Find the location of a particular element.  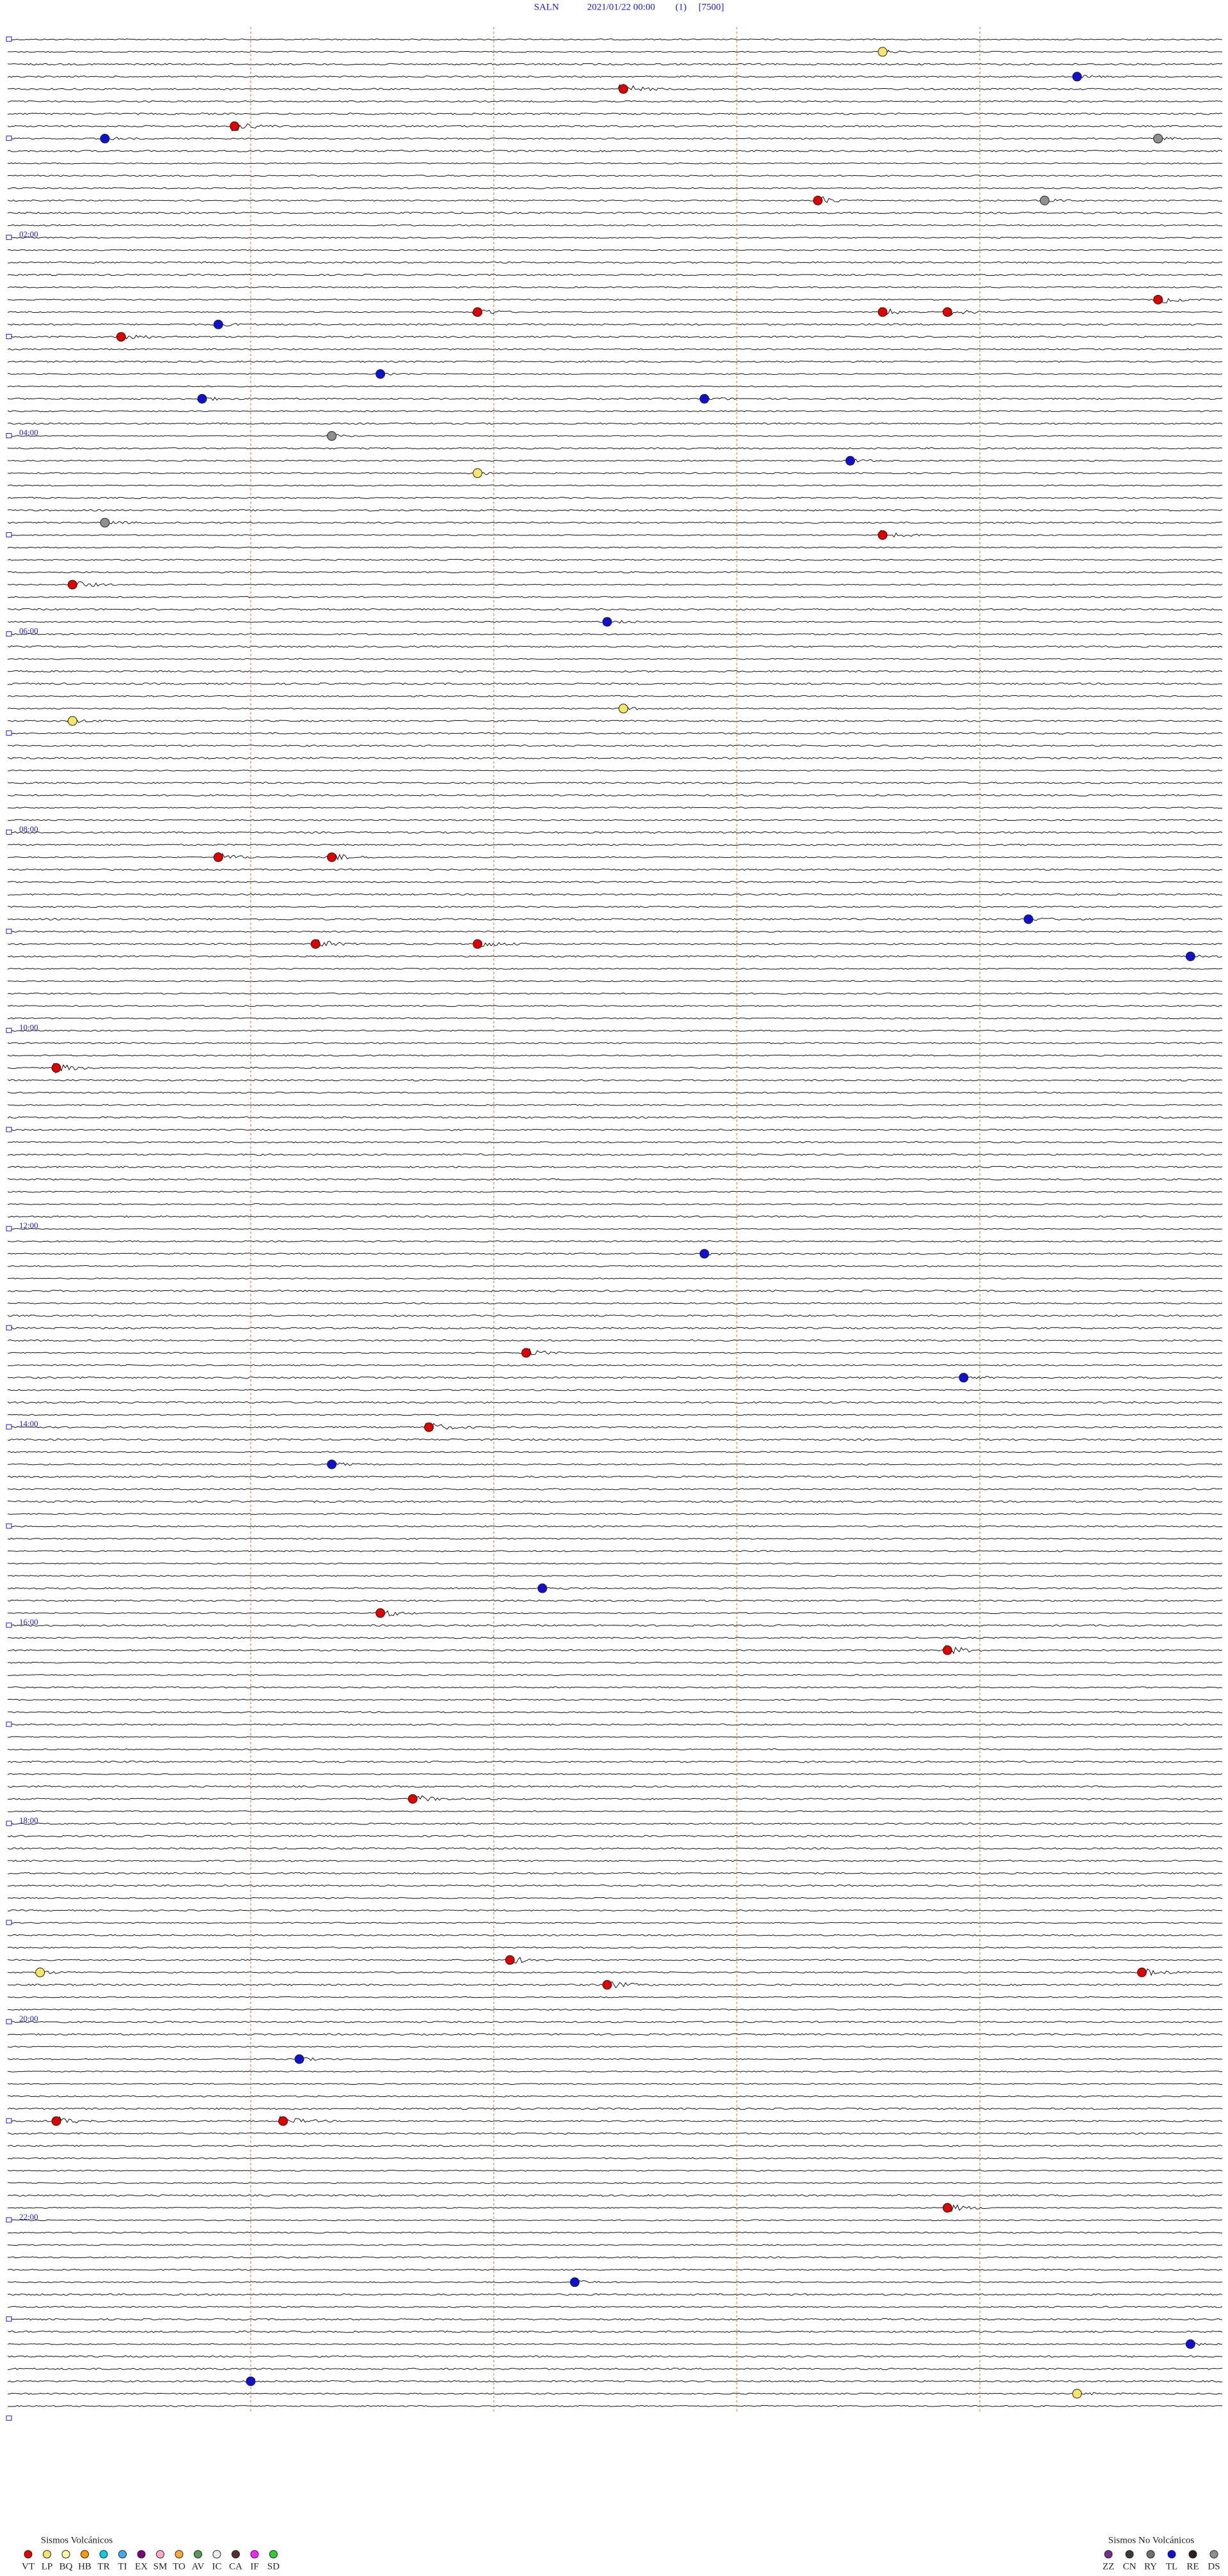

legend-label: CN is located at coordinates (1130, 2566).